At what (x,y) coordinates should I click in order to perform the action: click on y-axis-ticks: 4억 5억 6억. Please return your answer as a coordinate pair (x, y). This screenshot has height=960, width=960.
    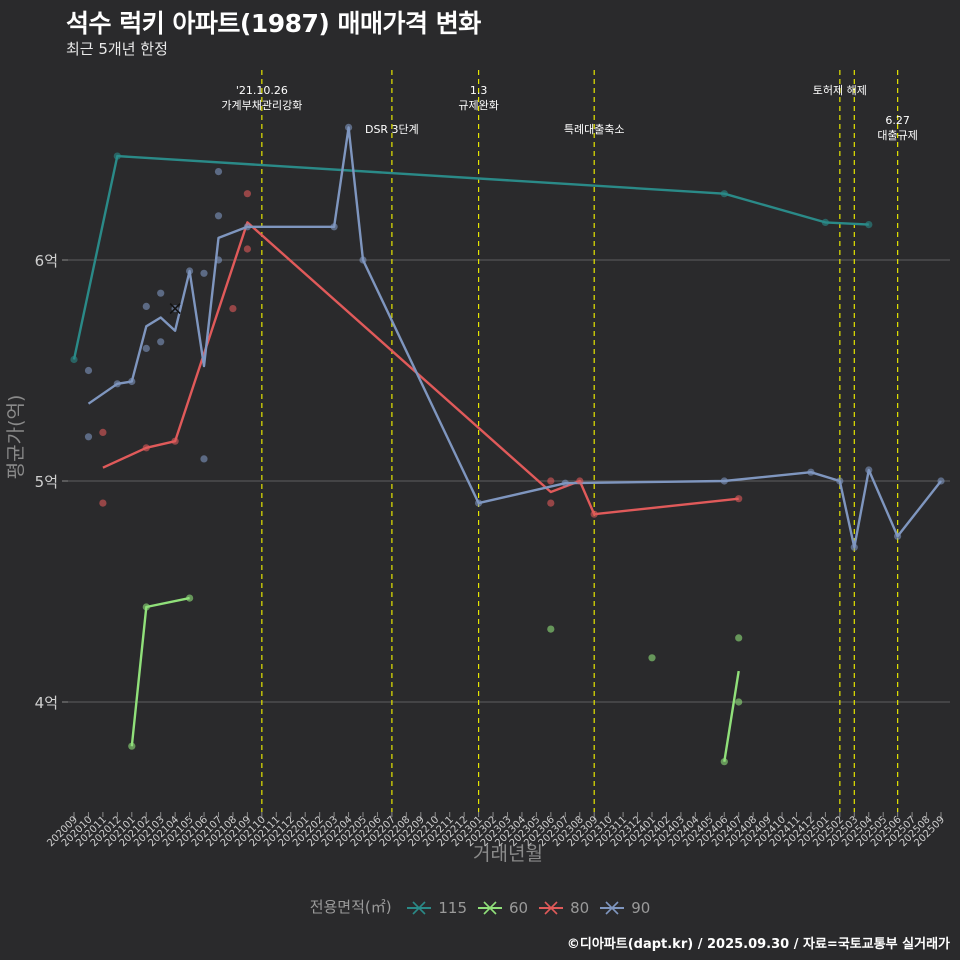
    Looking at the image, I should click on (51, 482).